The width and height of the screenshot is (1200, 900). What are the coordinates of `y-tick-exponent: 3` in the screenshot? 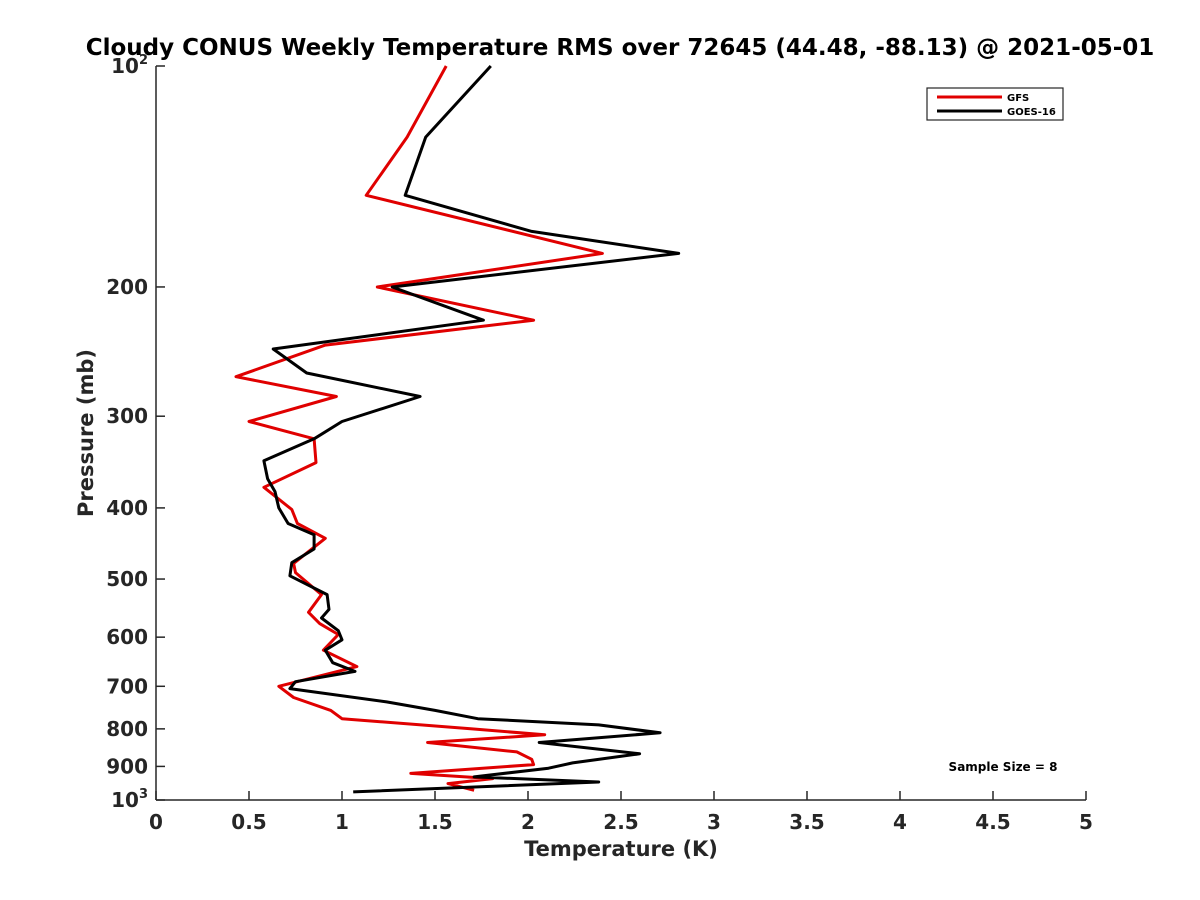 It's located at (143, 794).